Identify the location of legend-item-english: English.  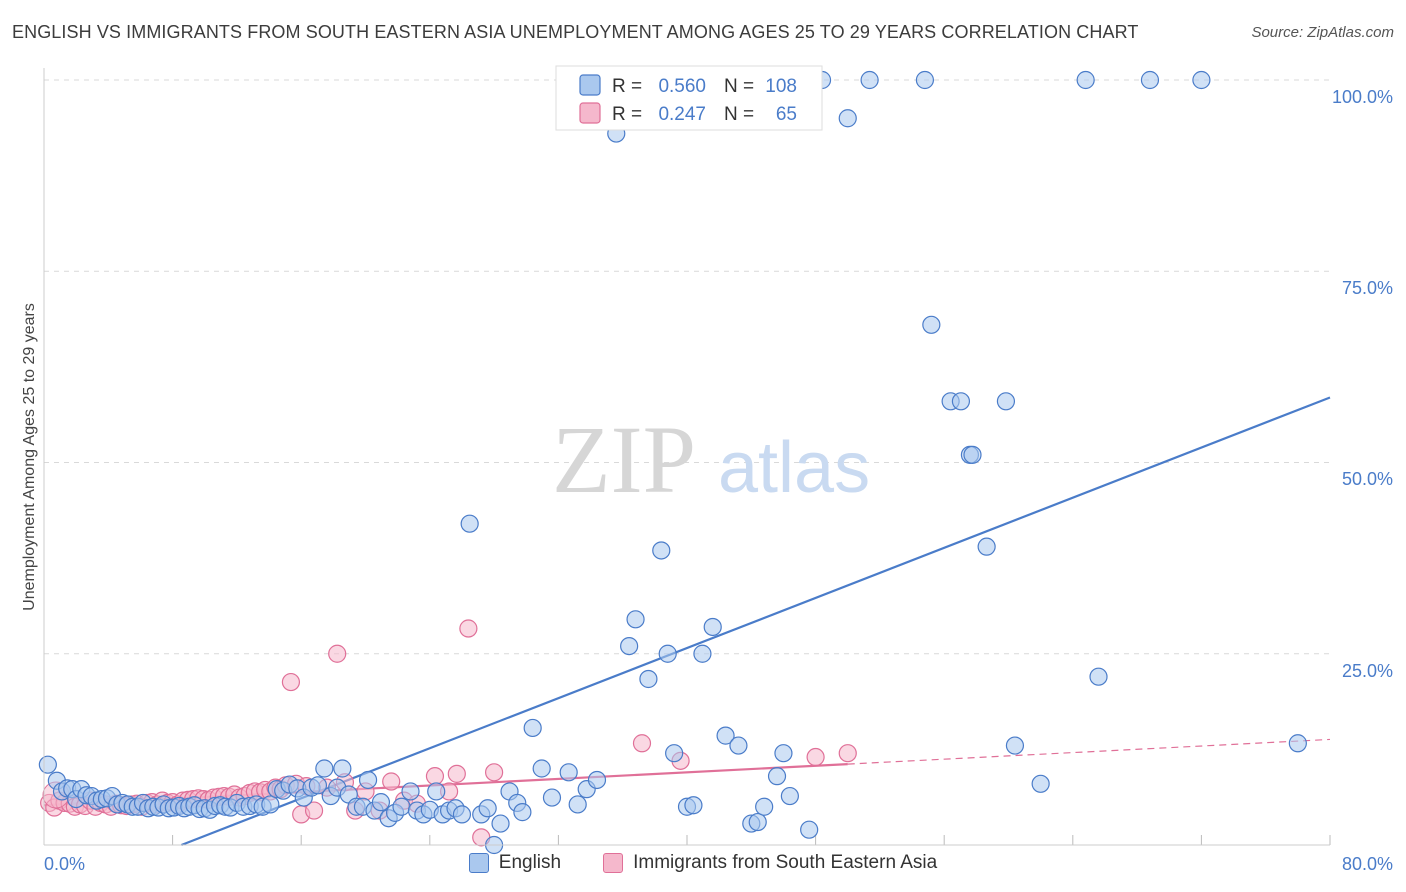
(515, 863).